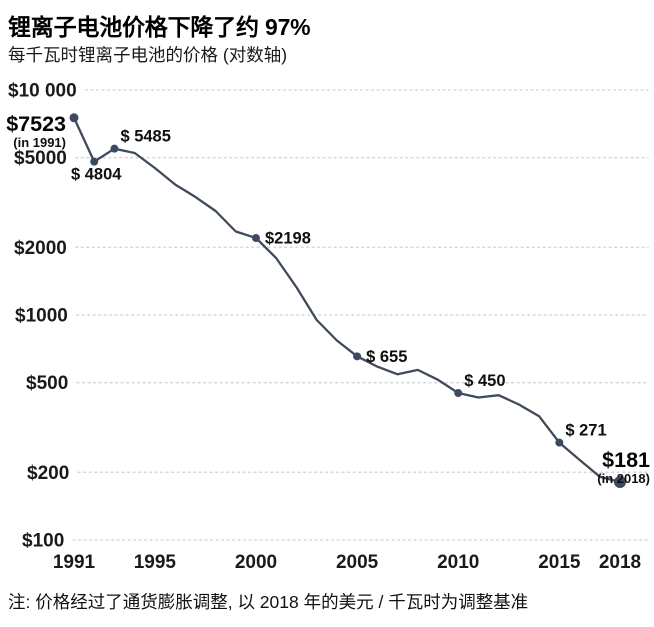  What do you see at coordinates (559, 562) in the screenshot?
I see `x-axis-label: 2015` at bounding box center [559, 562].